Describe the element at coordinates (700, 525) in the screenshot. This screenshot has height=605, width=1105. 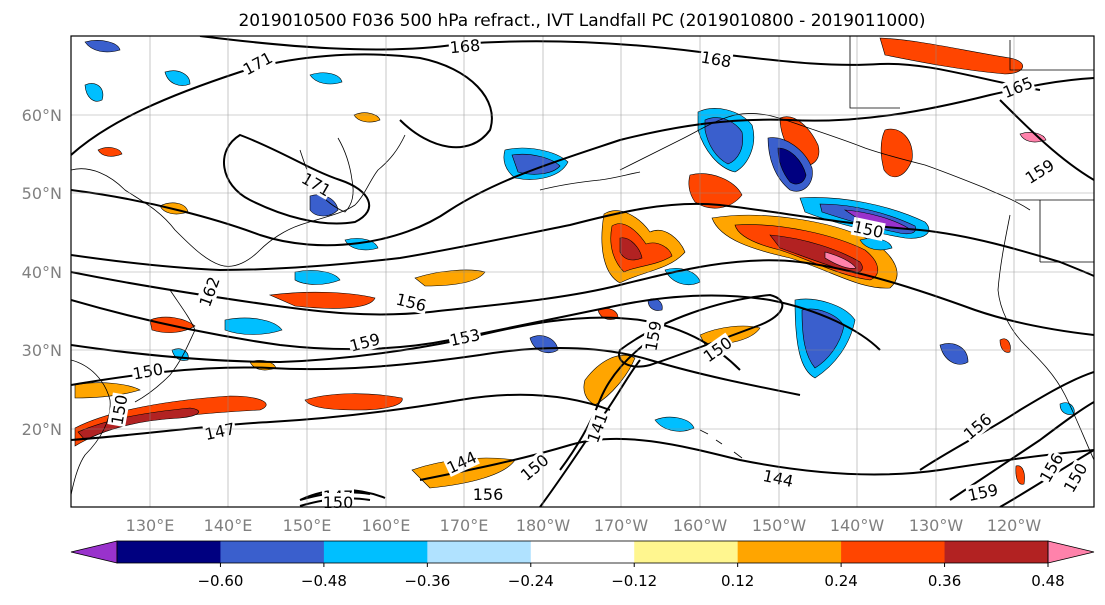
I see `longitude-label: 160°W` at that location.